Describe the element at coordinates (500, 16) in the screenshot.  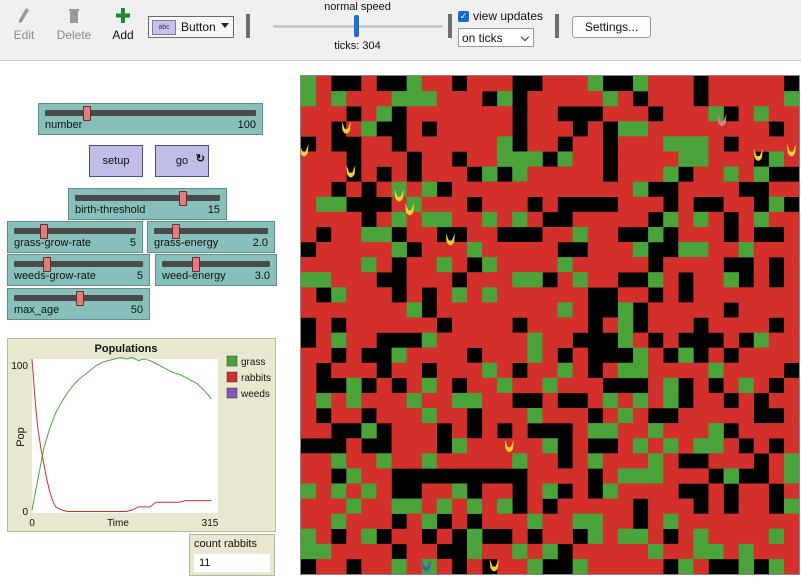
I see `view-updates-checkbox: ✓ view updates` at that location.